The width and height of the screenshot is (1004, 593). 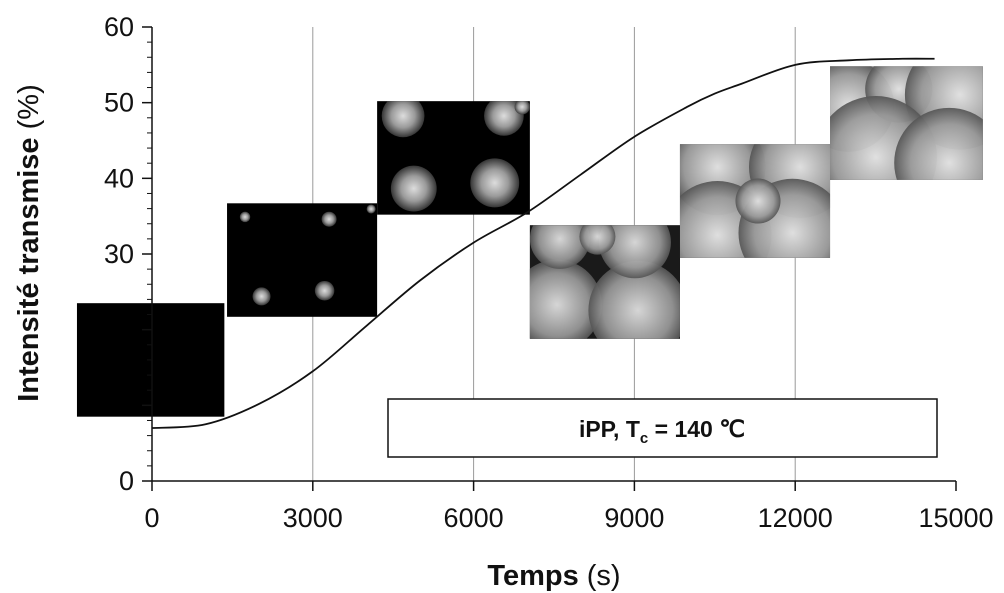 What do you see at coordinates (151, 518) in the screenshot?
I see `x-tick-label-0: 0` at bounding box center [151, 518].